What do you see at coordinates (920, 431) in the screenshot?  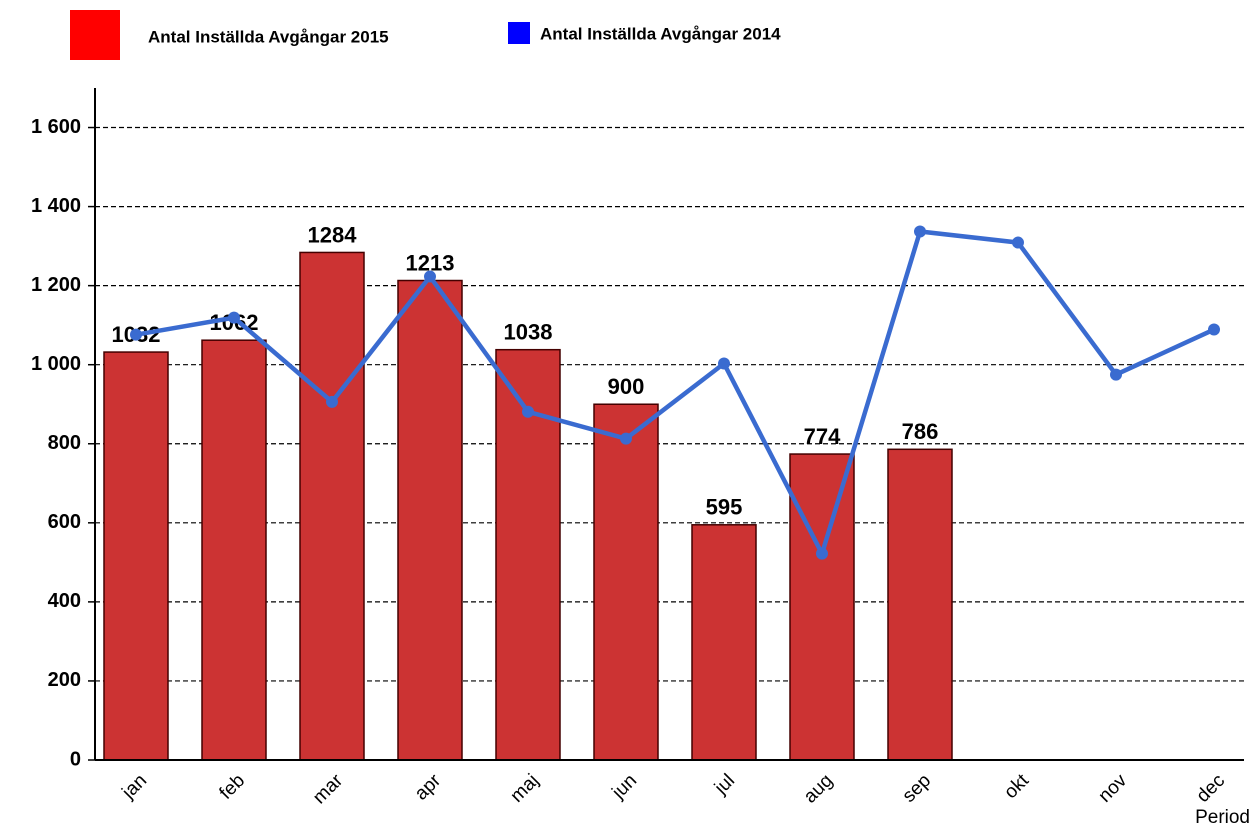 I see `data-label: 786` at bounding box center [920, 431].